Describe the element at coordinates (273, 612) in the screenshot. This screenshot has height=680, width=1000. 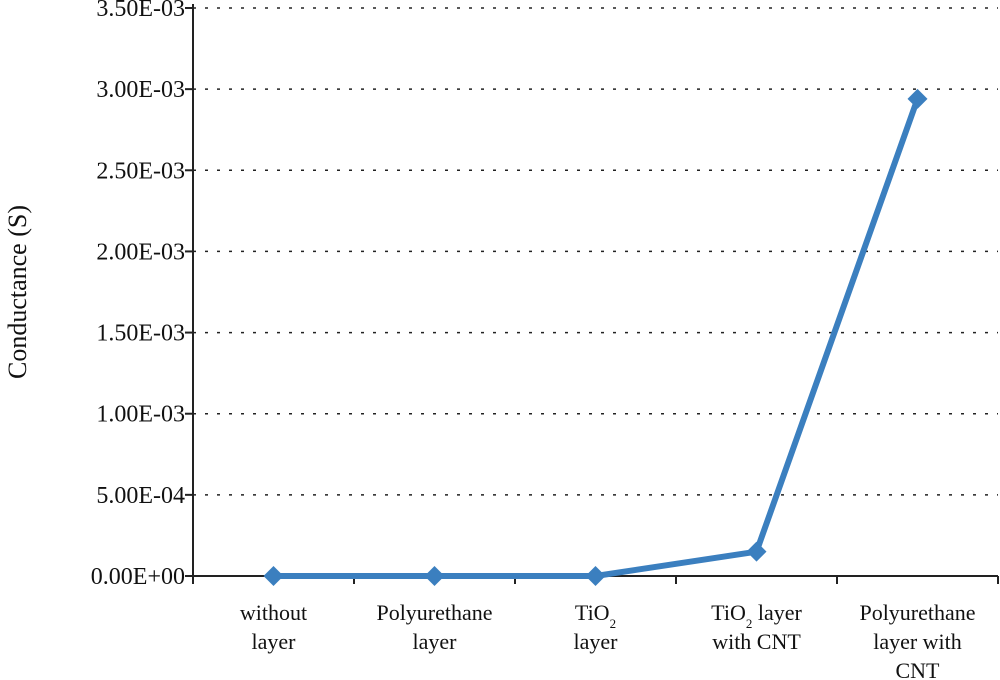
I see `x-tick-label: without` at that location.